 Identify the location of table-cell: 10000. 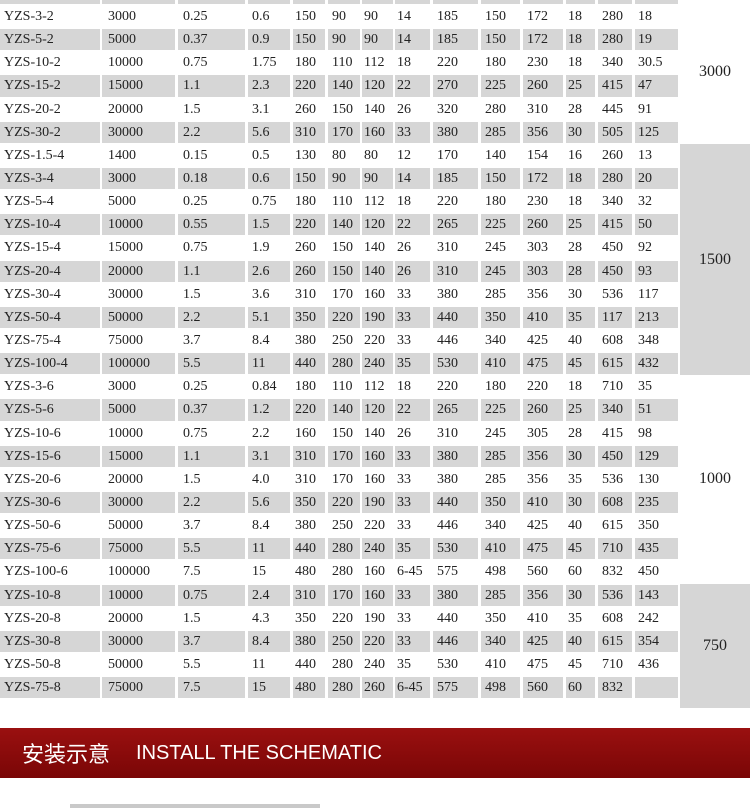
(125, 433).